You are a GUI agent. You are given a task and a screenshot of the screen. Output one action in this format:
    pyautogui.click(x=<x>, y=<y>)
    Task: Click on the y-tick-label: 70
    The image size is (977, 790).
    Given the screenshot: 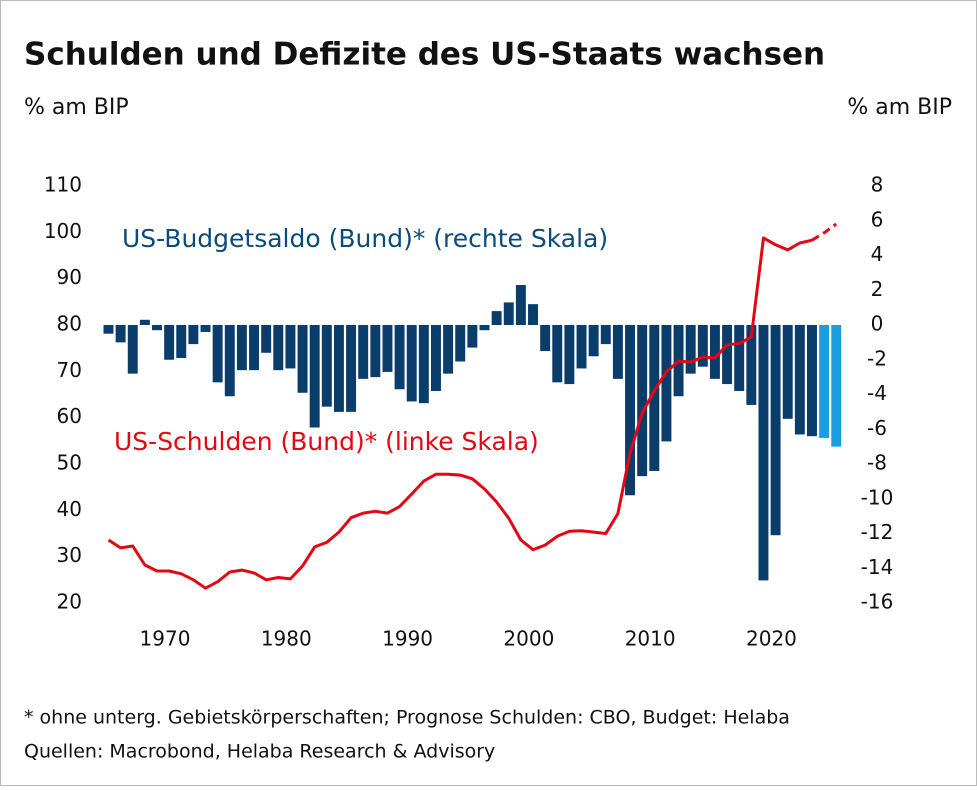 What is the action you would take?
    pyautogui.click(x=69, y=370)
    